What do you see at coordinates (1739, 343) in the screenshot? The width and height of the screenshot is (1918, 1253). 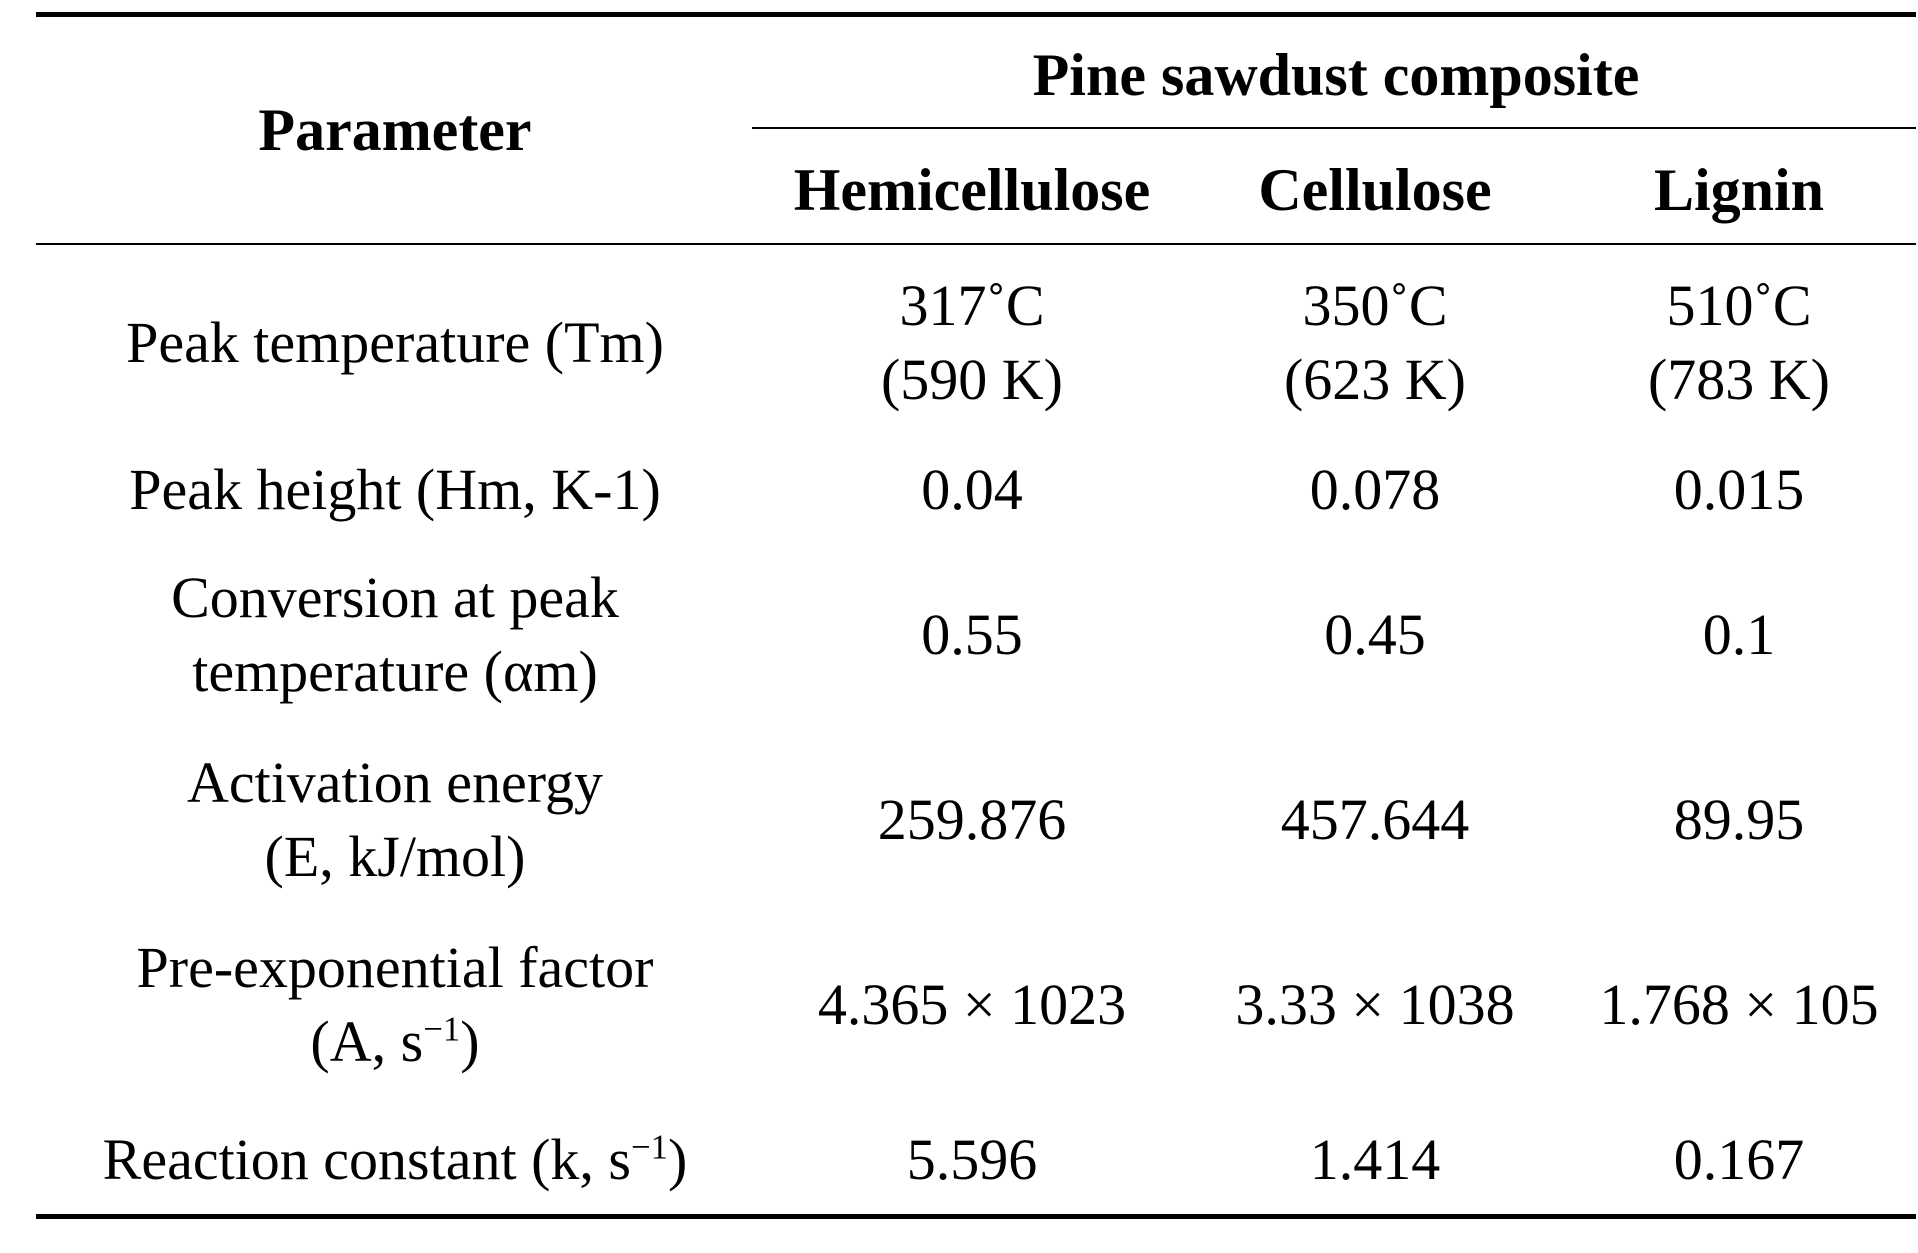 I see `table-cell: 510˚C (783 K)` at bounding box center [1739, 343].